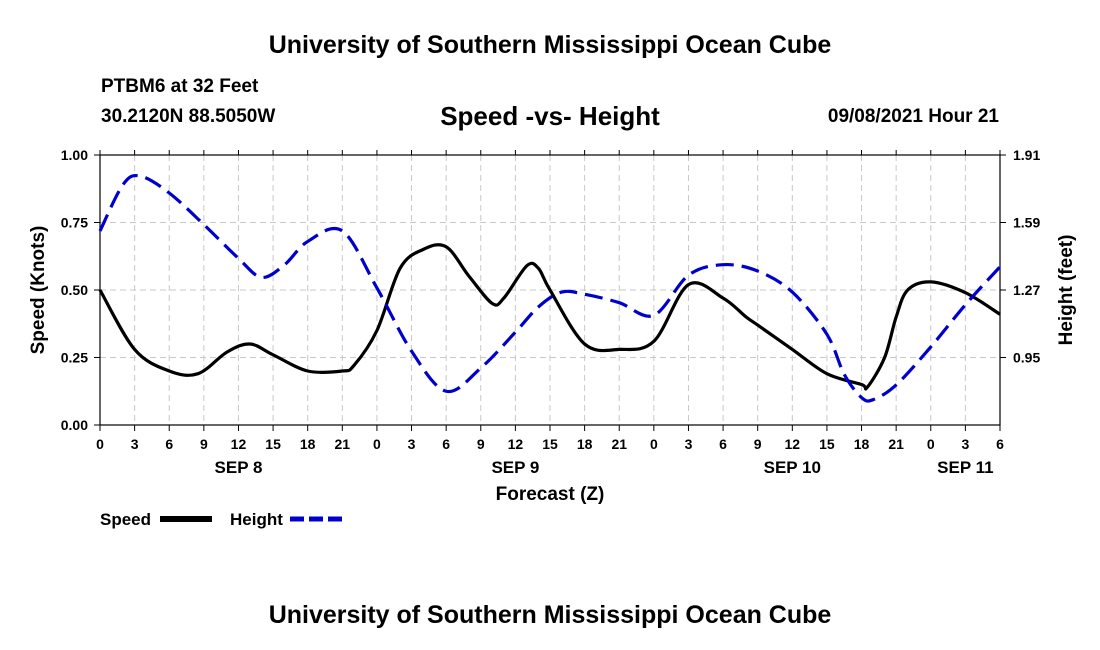 This screenshot has width=1100, height=650. What do you see at coordinates (74, 425) in the screenshot?
I see `y-tick-label: 0.00` at bounding box center [74, 425].